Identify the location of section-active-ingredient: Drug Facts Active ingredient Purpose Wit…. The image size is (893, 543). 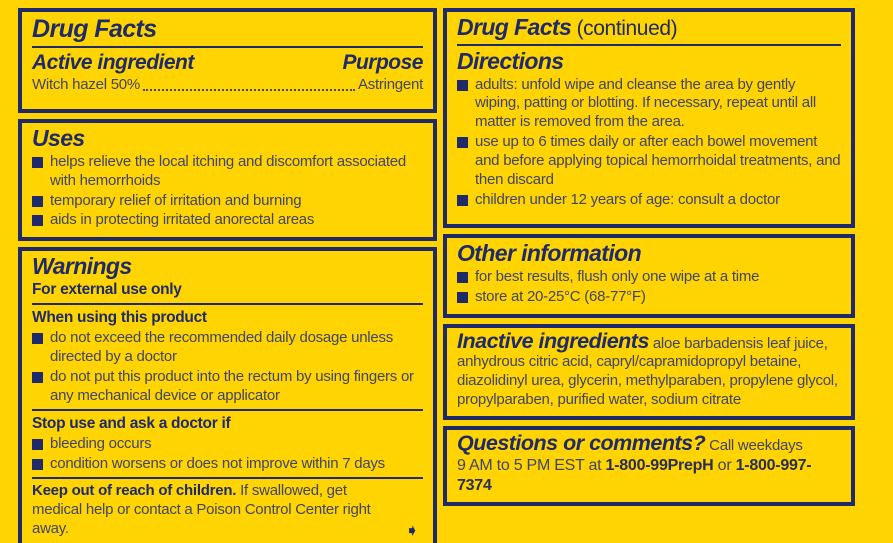
(227, 60).